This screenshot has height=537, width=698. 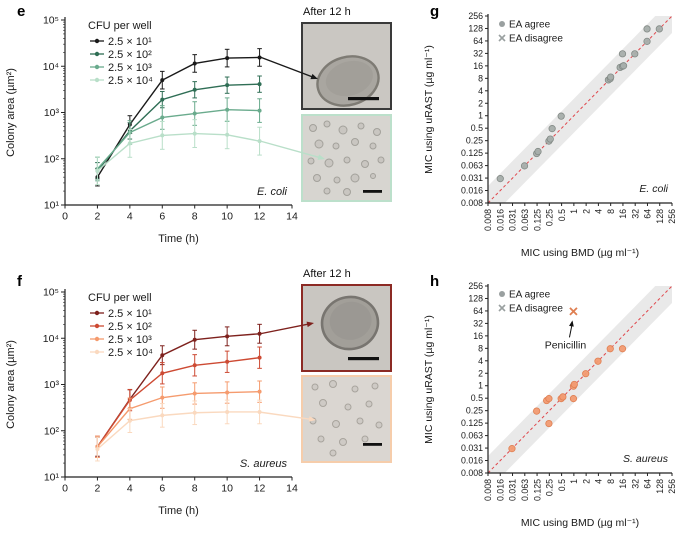 I want to click on svg-text: EA disagree, so click(x=536, y=309).